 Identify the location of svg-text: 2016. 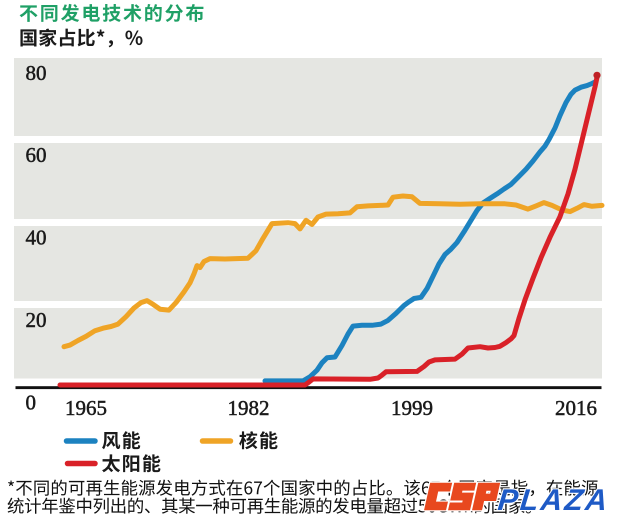
(576, 408).